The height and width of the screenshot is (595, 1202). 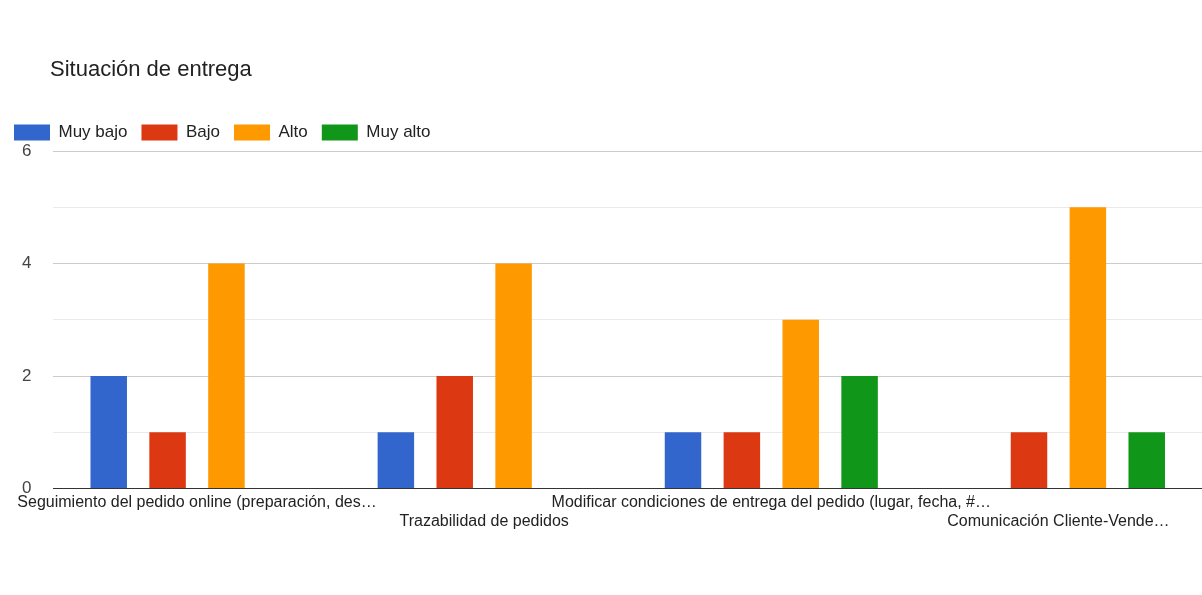 What do you see at coordinates (26, 375) in the screenshot?
I see `y-tick-label: 2` at bounding box center [26, 375].